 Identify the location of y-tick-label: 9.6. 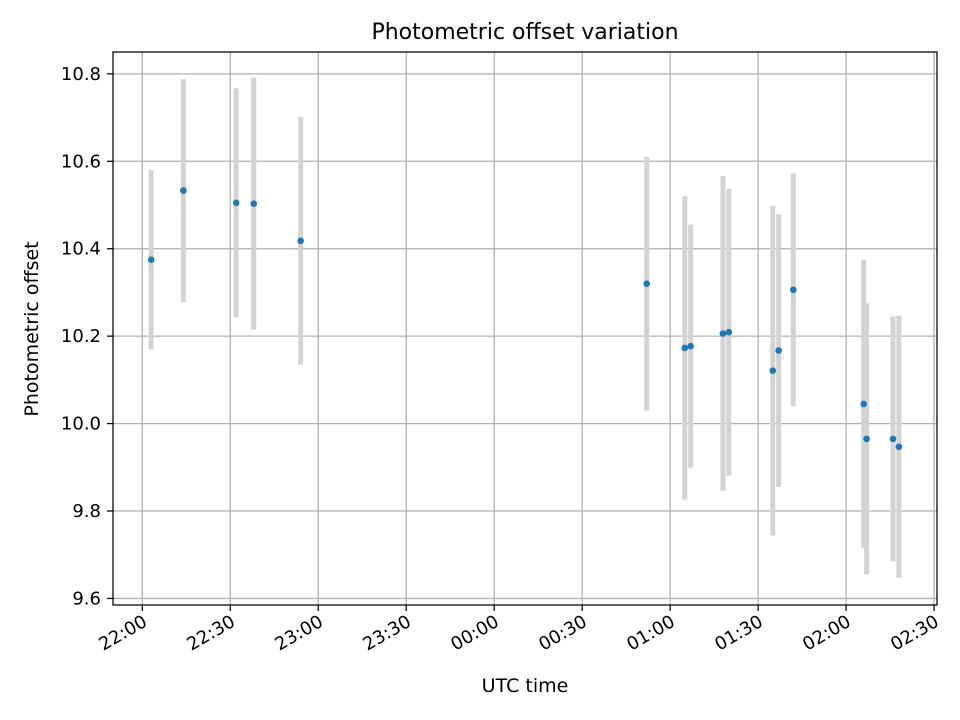
(86, 598).